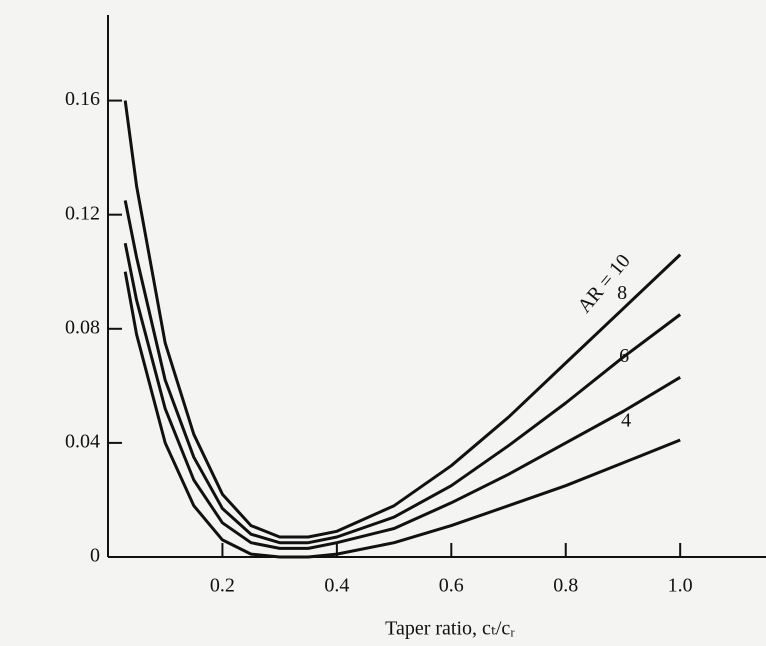 The height and width of the screenshot is (646, 766). Describe the element at coordinates (95, 556) in the screenshot. I see `y-tick-label: 0` at that location.